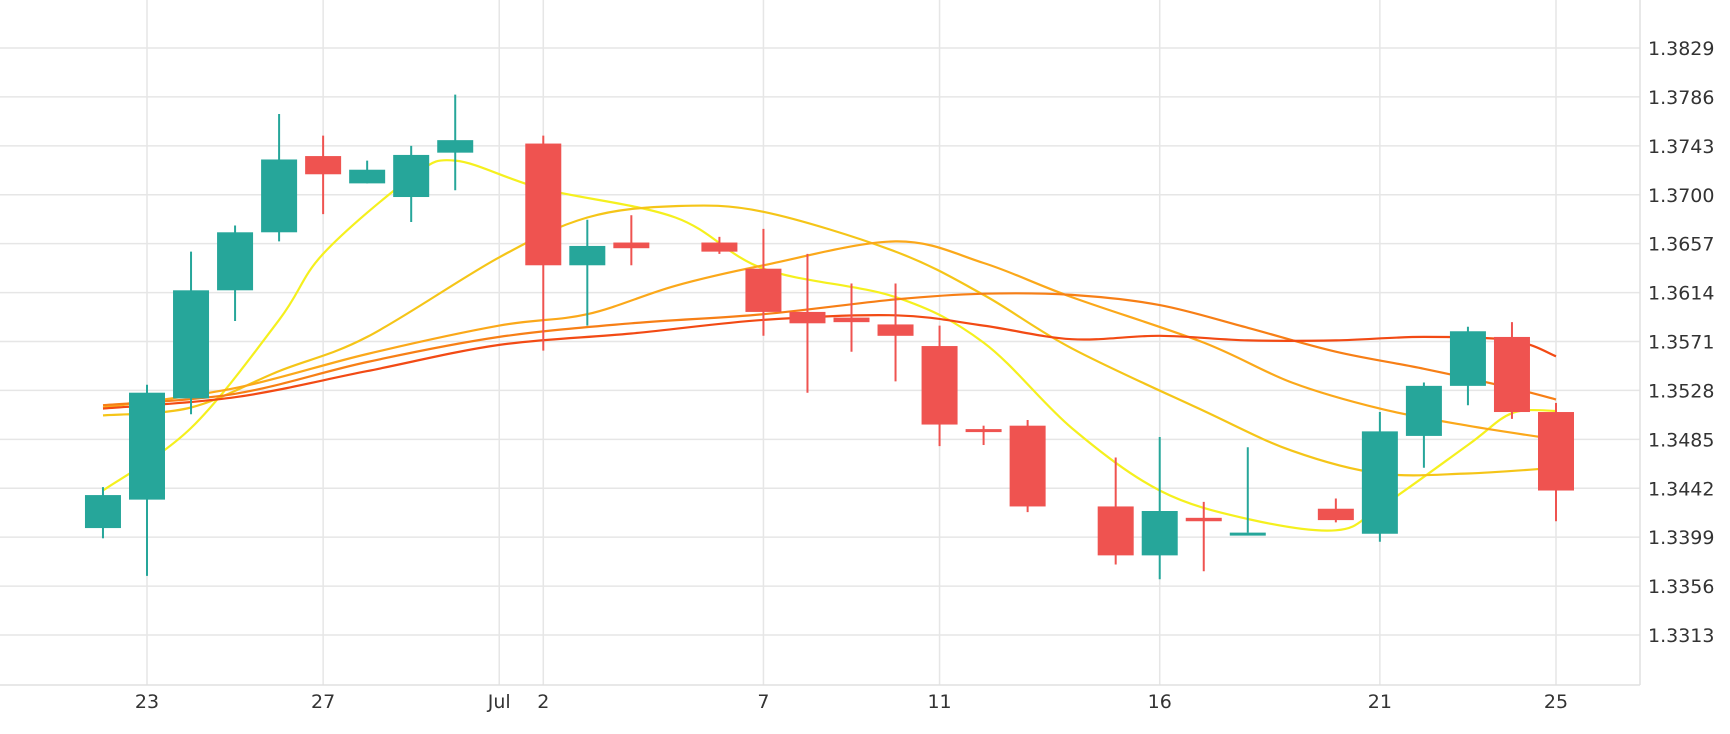  Describe the element at coordinates (1681, 587) in the screenshot. I see `y-tick-label: 1.3356` at that location.